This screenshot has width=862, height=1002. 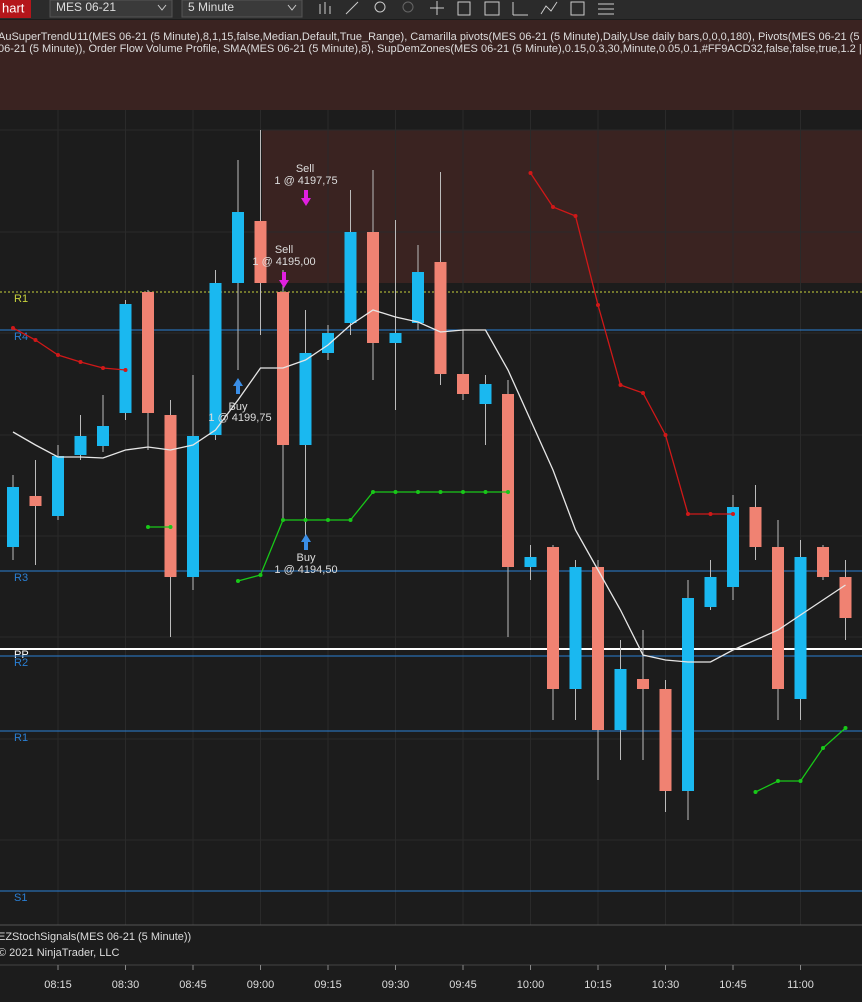 What do you see at coordinates (520, 9) in the screenshot?
I see `strategies-icon` at bounding box center [520, 9].